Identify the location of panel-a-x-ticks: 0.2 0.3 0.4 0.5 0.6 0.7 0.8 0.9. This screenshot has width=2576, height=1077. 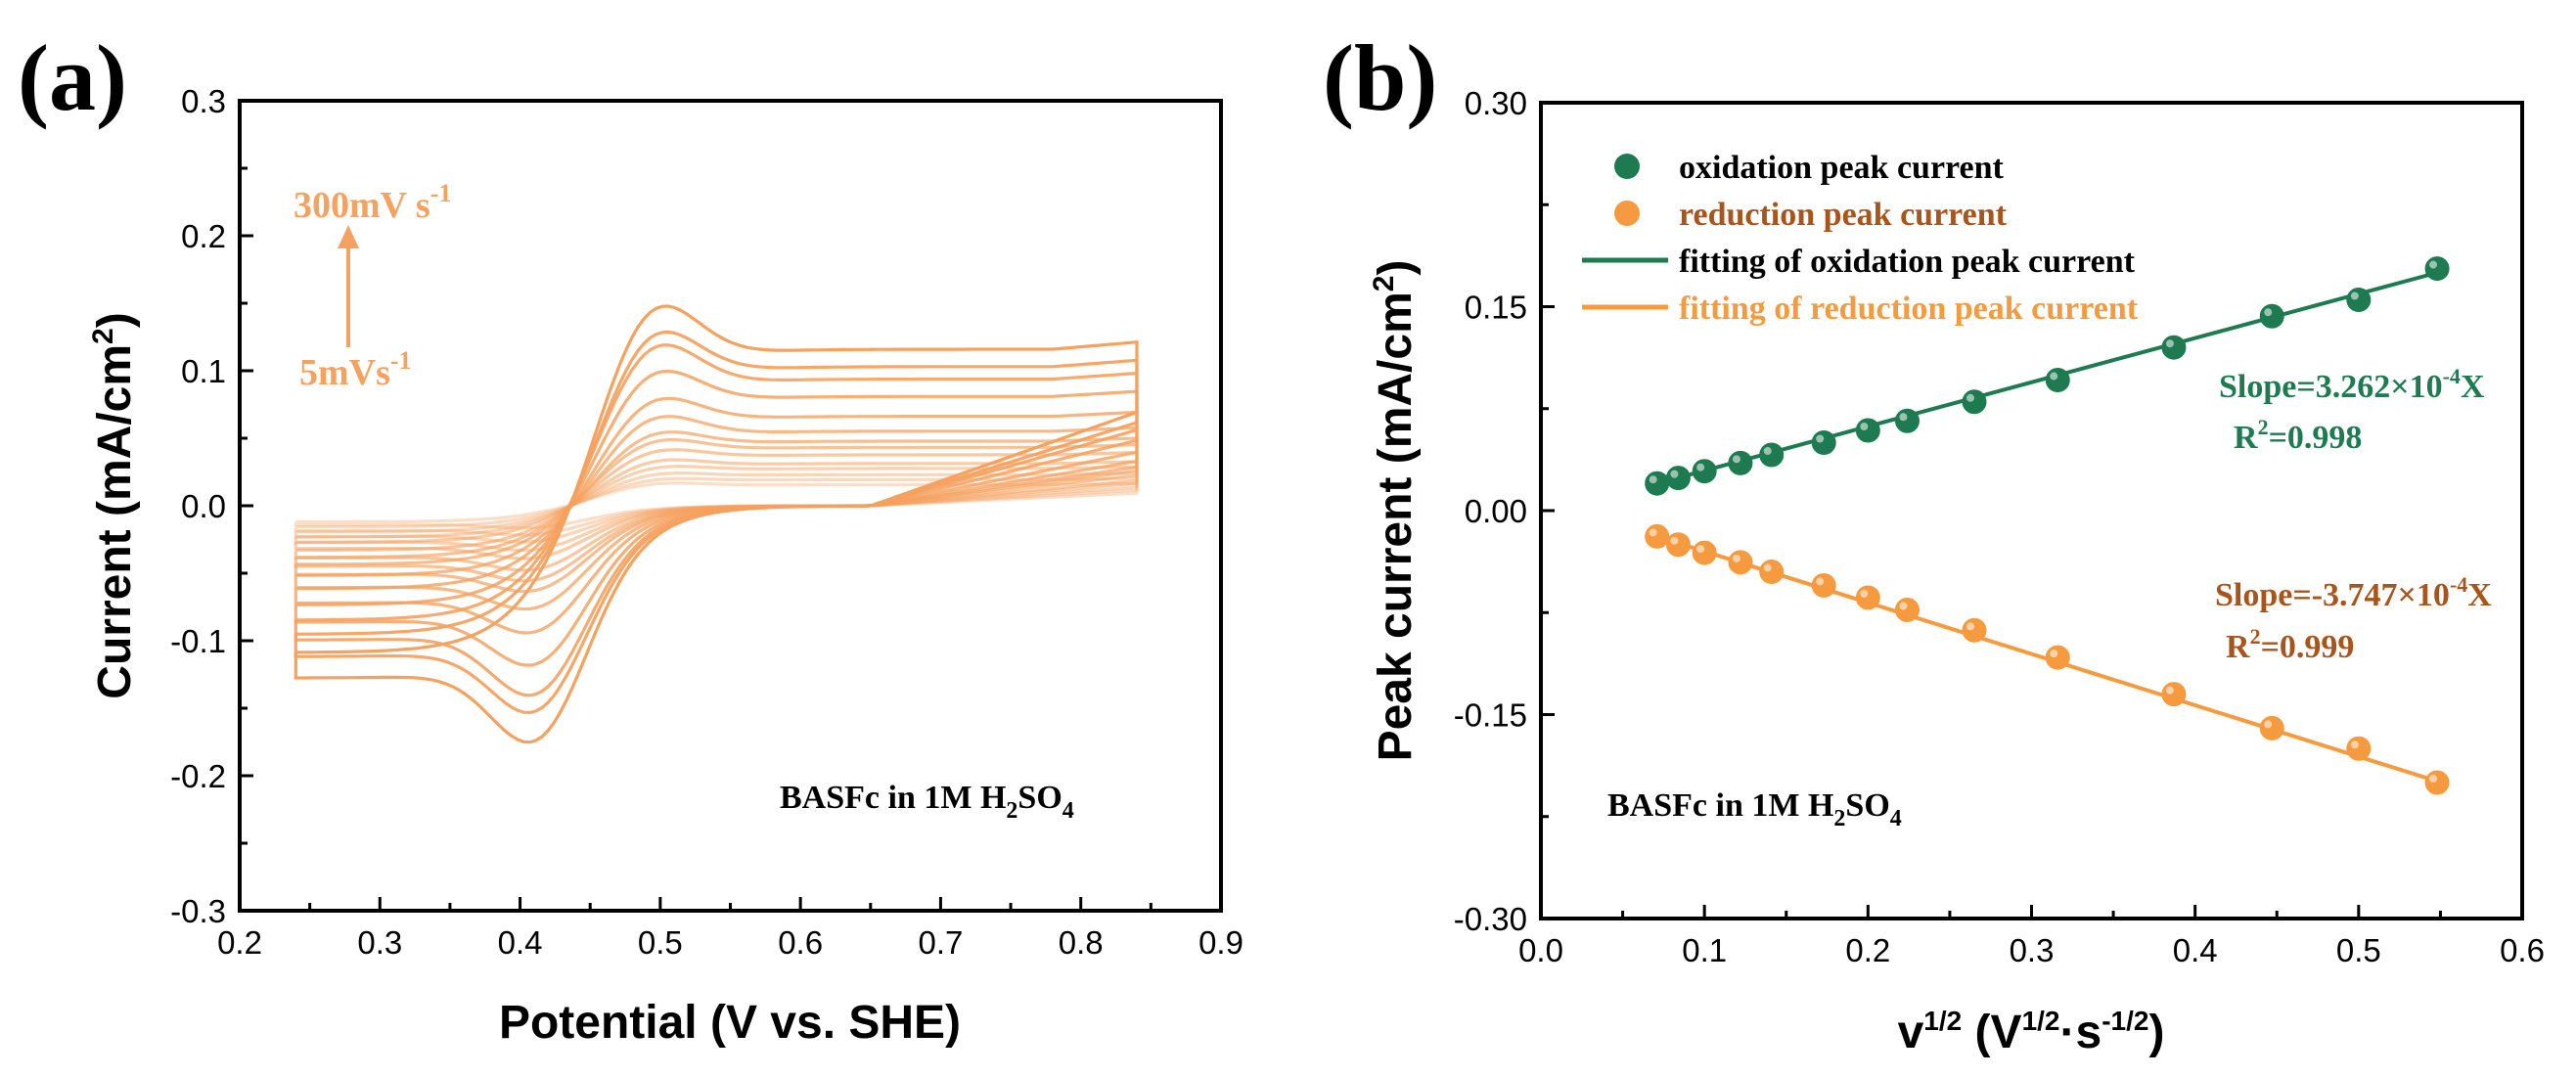
(730, 929).